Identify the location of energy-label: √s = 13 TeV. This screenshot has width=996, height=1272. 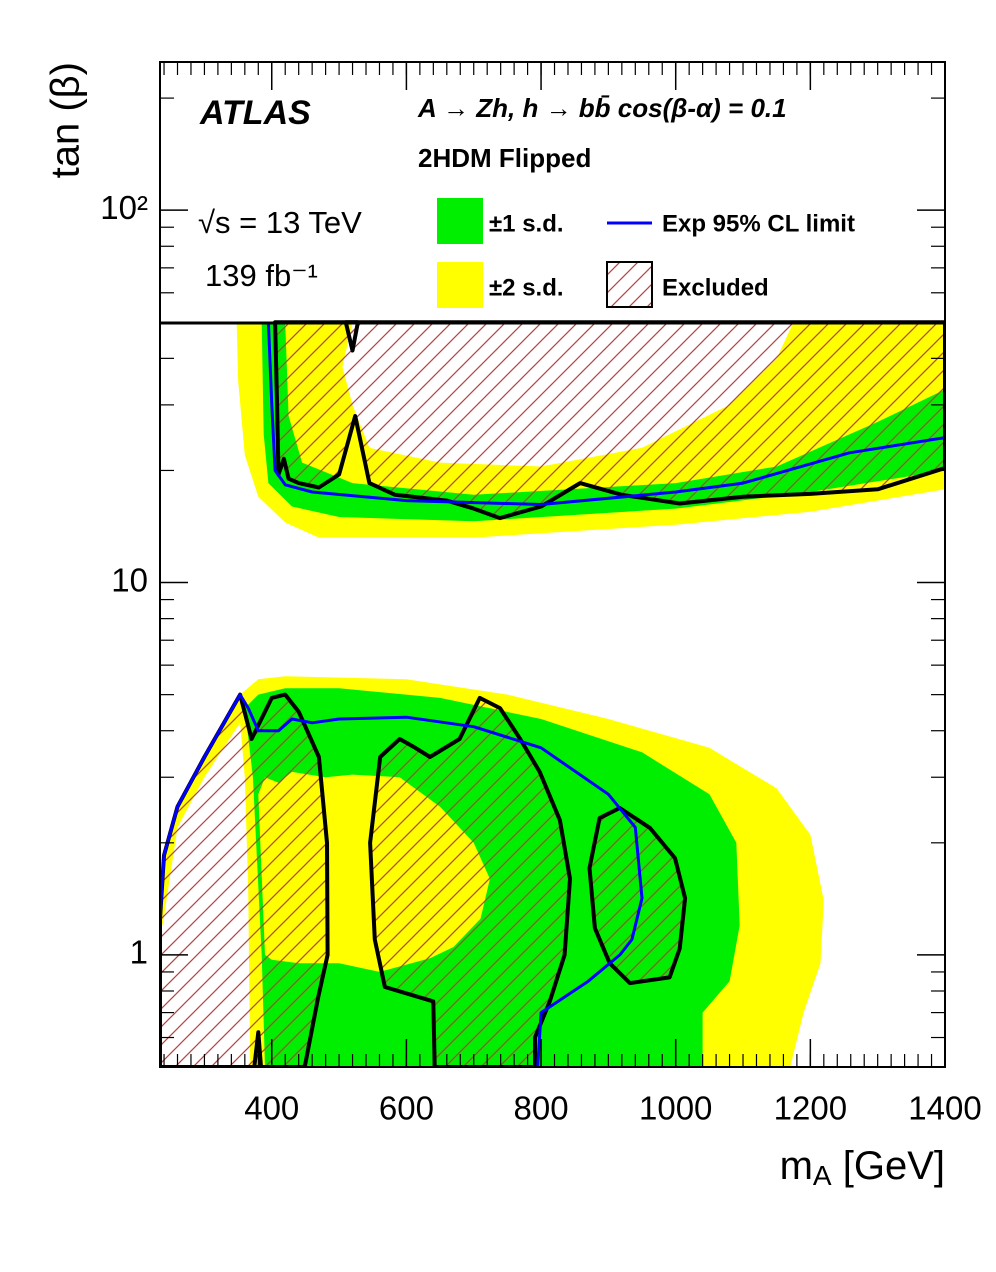
(280, 222).